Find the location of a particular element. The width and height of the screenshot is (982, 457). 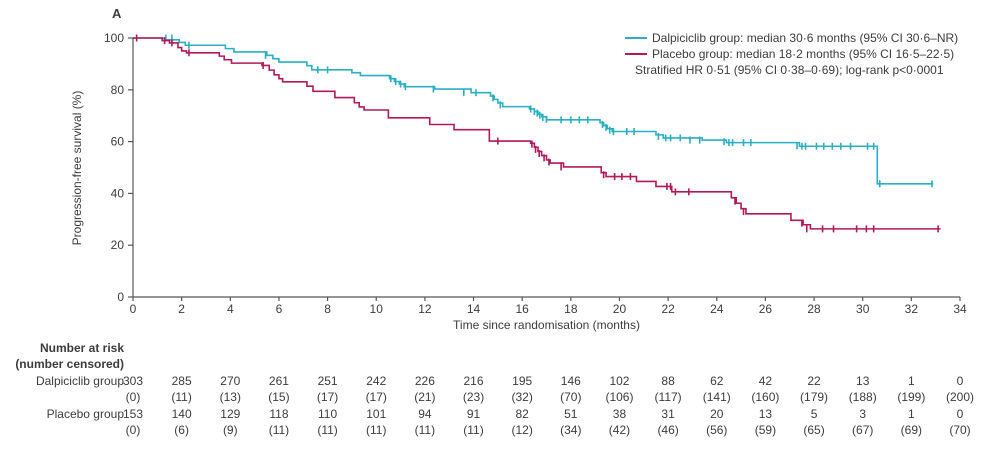

x-tick-label: 28 is located at coordinates (814, 309).